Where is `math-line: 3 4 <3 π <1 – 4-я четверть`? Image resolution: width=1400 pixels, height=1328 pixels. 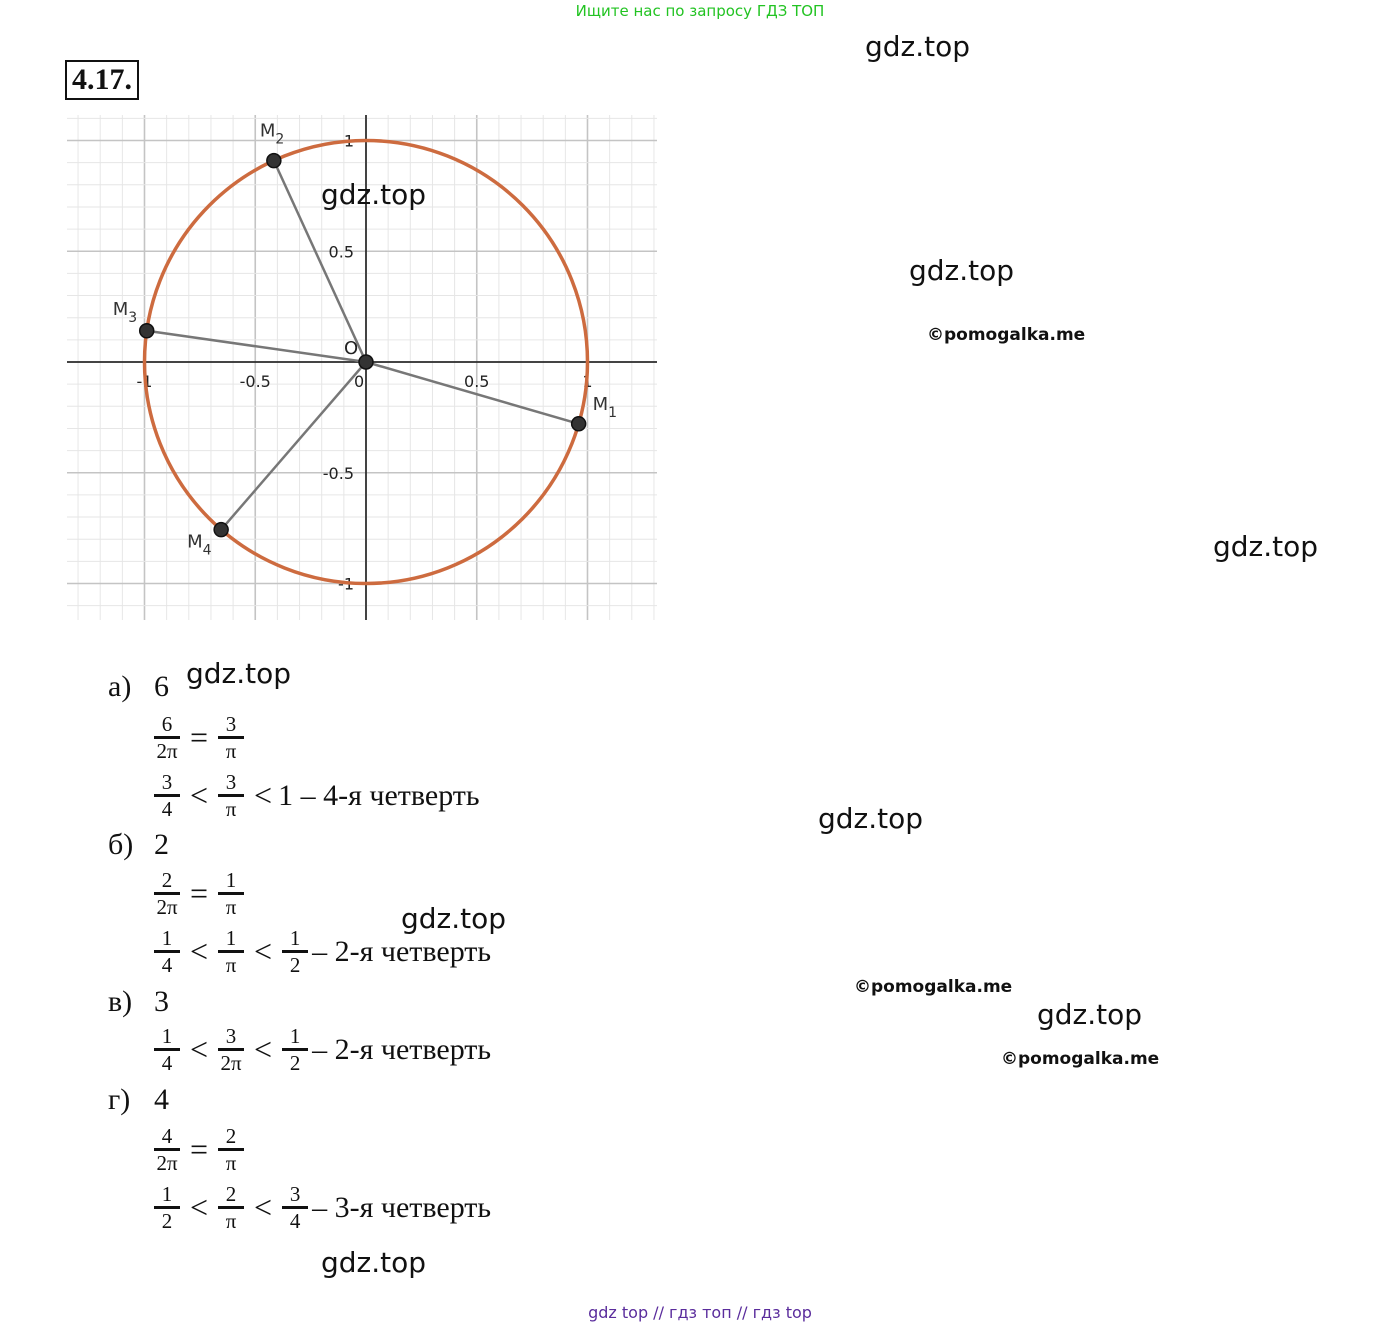 math-line: 3 4 <3 π <1 – 4-я четверть is located at coordinates (315, 795).